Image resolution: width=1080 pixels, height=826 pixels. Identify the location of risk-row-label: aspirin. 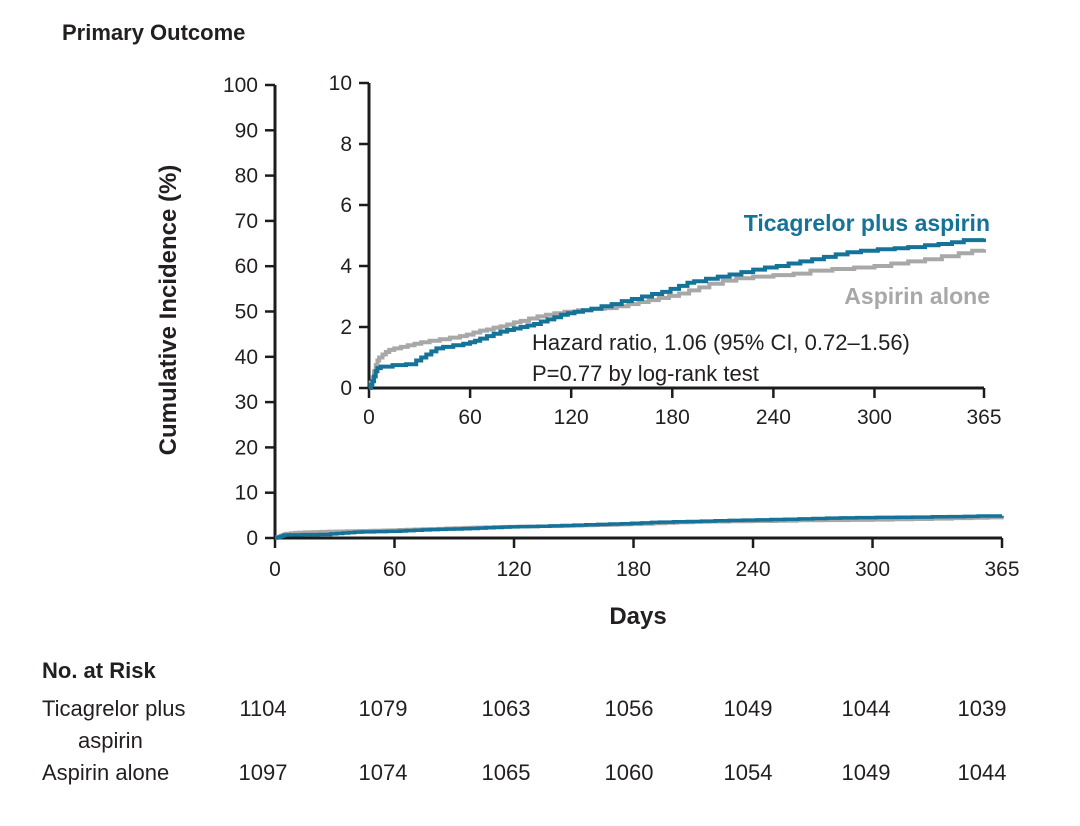
(110, 740).